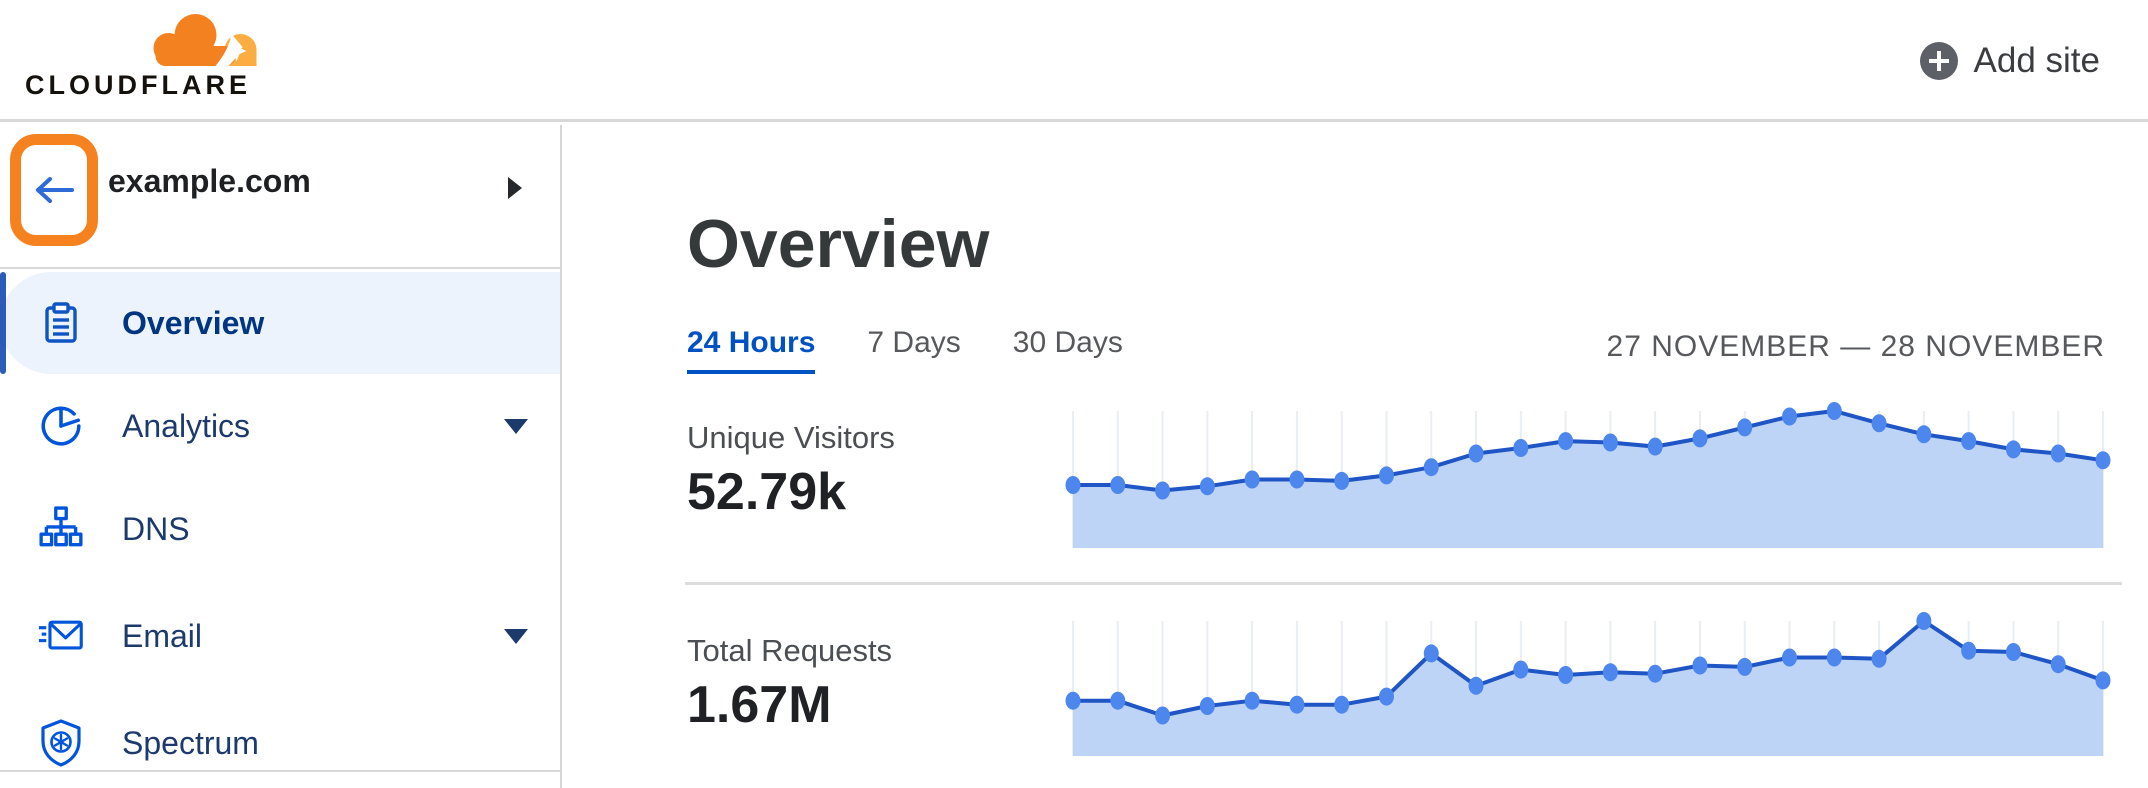 The height and width of the screenshot is (788, 2148). I want to click on plus-icon, so click(1938, 61).